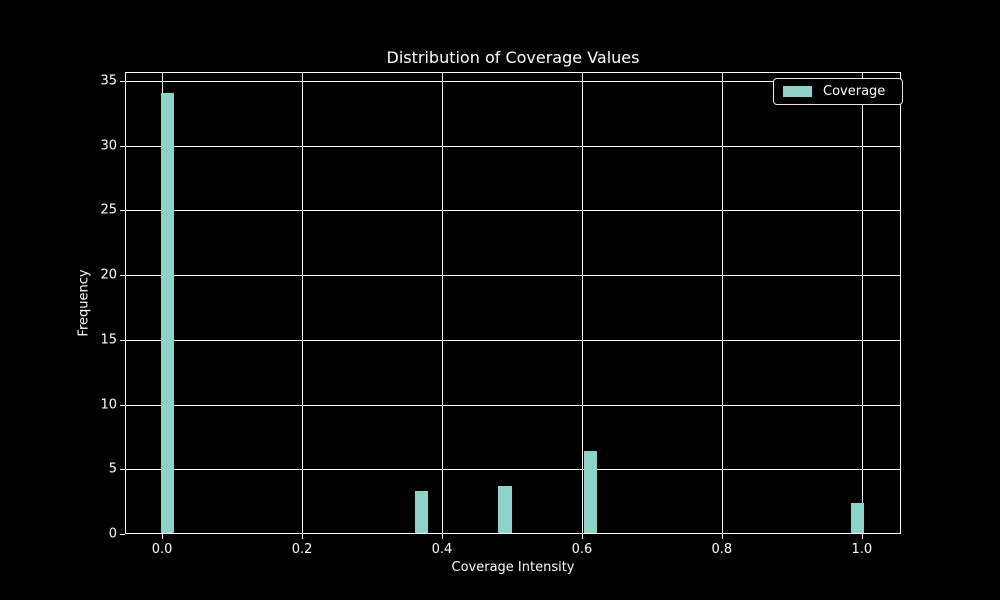 This screenshot has width=1000, height=600. What do you see at coordinates (854, 91) in the screenshot?
I see `legend-label: Coverage` at bounding box center [854, 91].